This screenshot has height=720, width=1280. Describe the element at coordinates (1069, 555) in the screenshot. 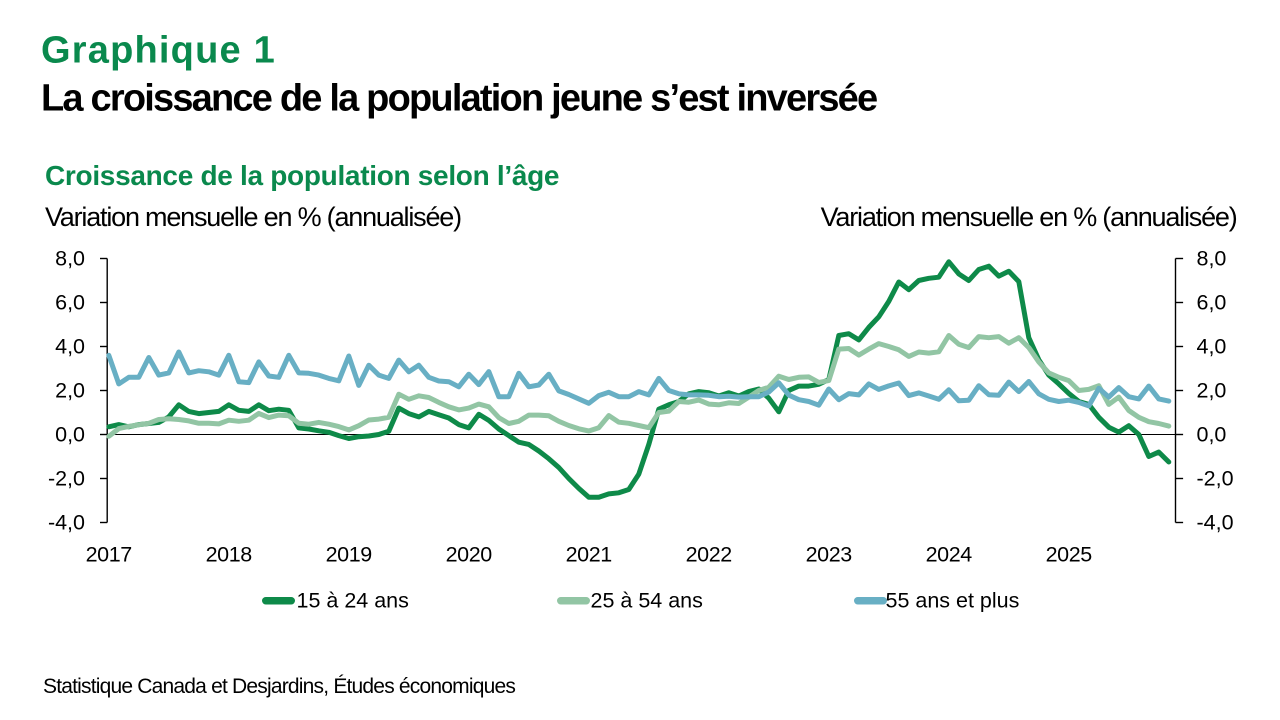

I see `svg-text: 2025` at that location.